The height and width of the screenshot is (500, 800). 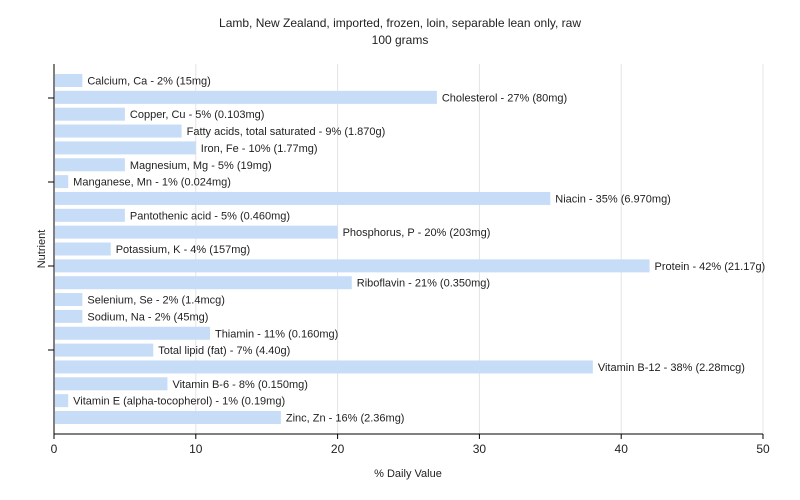 I want to click on x-tick-label: 40, so click(x=622, y=449).